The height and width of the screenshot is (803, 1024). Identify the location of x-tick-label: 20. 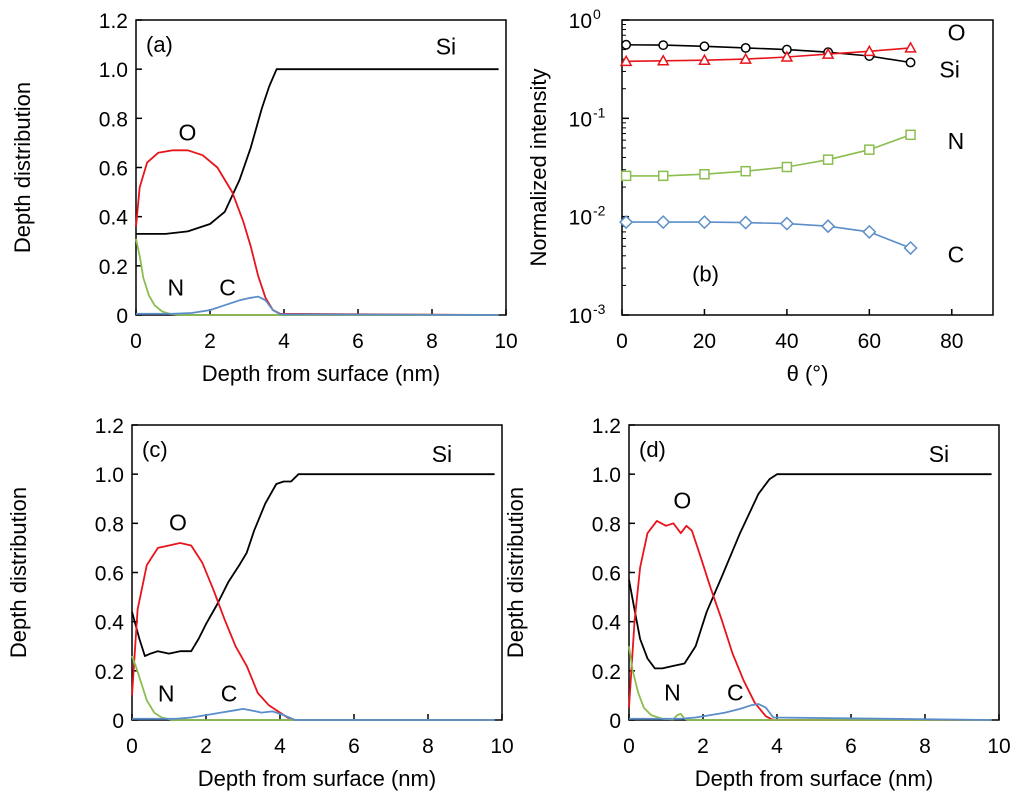
(704, 341).